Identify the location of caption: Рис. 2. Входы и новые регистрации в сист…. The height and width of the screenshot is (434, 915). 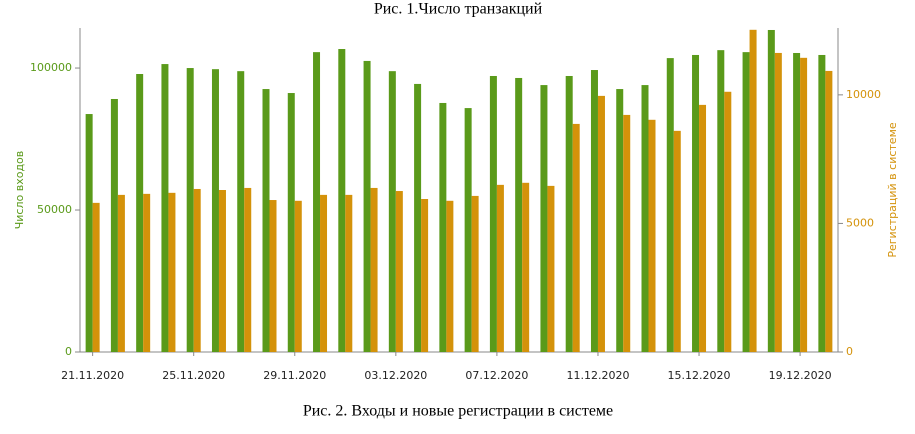
(458, 411).